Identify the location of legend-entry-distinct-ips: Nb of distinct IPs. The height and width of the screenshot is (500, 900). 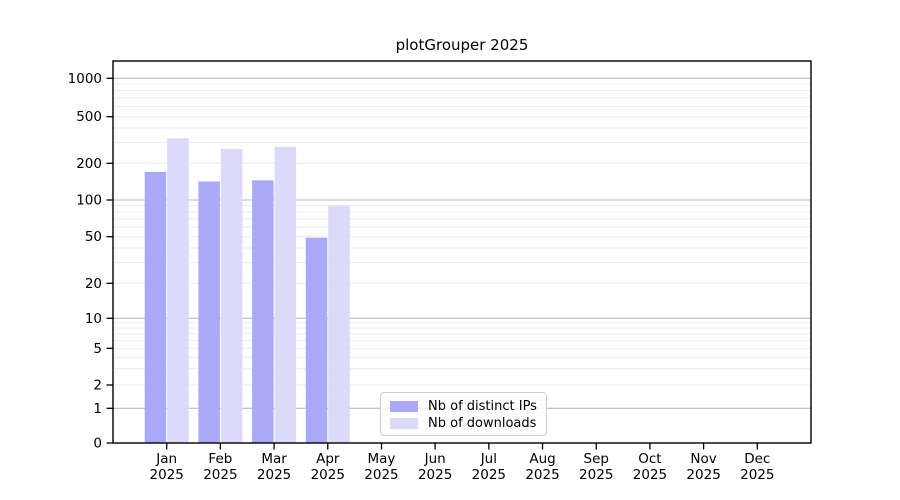
(464, 406).